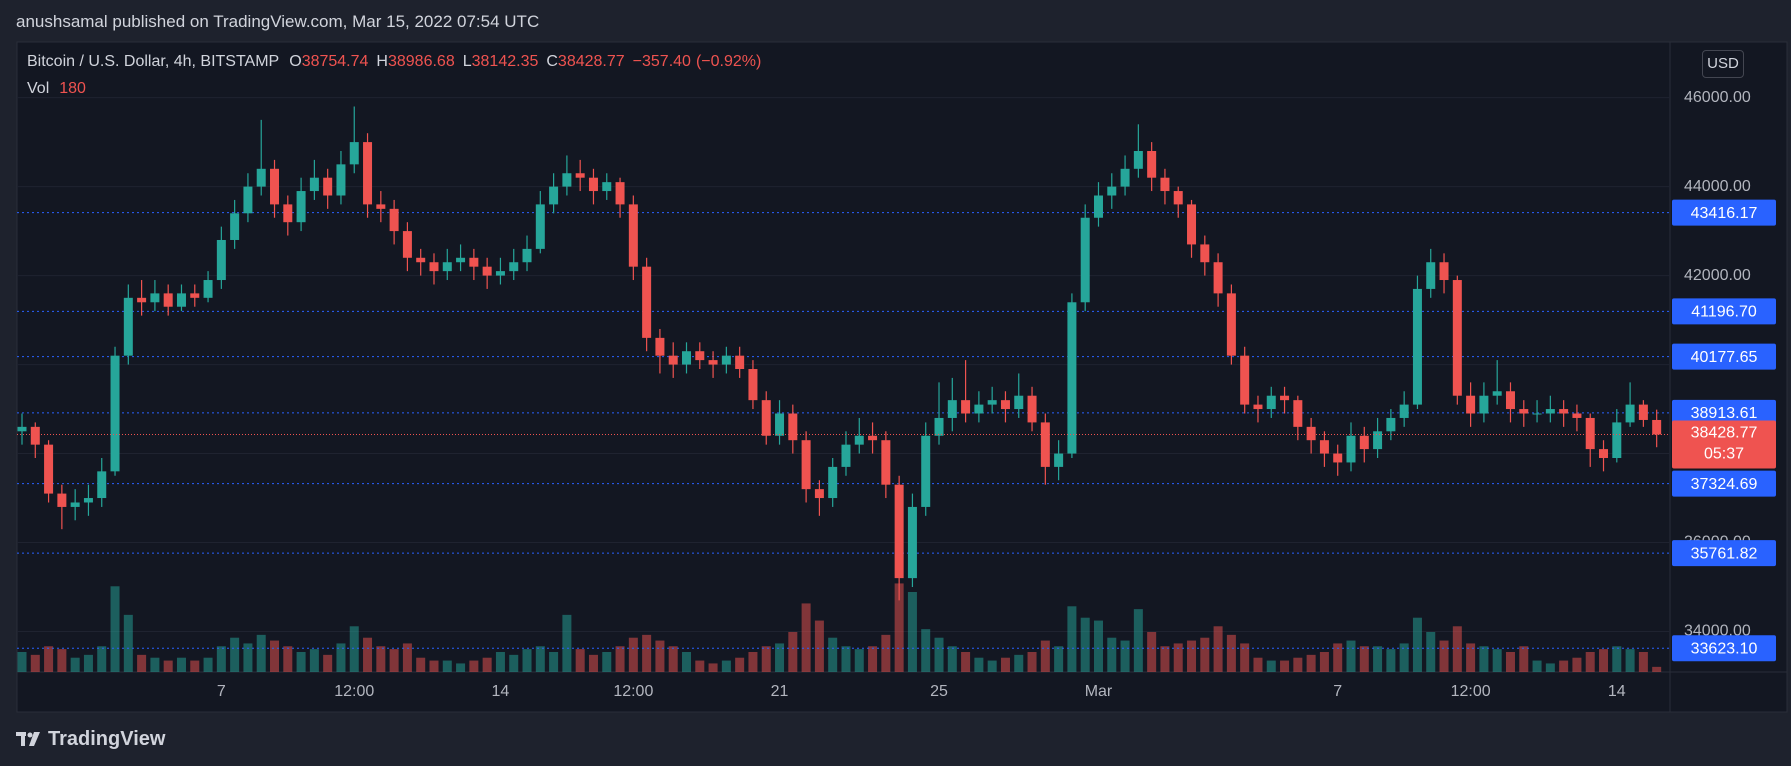 Image resolution: width=1791 pixels, height=766 pixels. I want to click on level-label: 38913.61, so click(1724, 413).